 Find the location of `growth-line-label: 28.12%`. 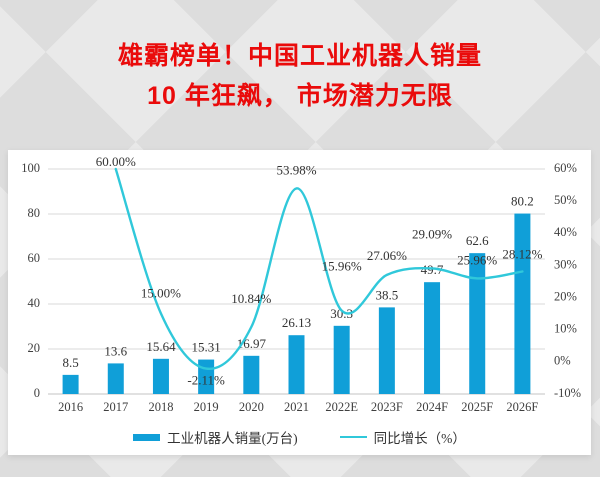

growth-line-label: 28.12% is located at coordinates (522, 253).